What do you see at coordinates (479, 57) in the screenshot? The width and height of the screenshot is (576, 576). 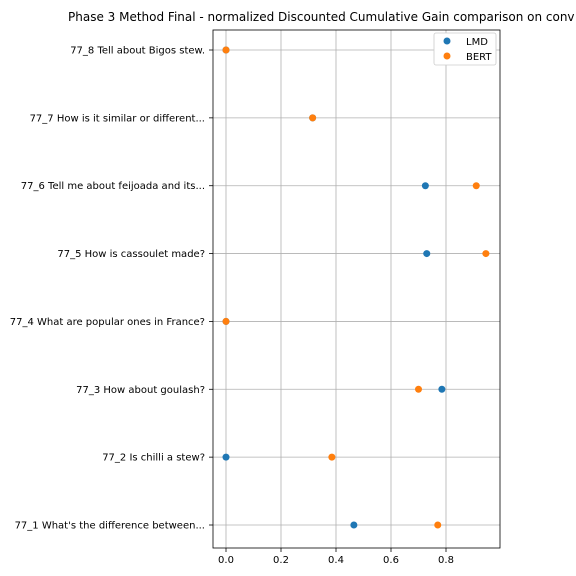 I see `legend-label-bert: BERT` at bounding box center [479, 57].